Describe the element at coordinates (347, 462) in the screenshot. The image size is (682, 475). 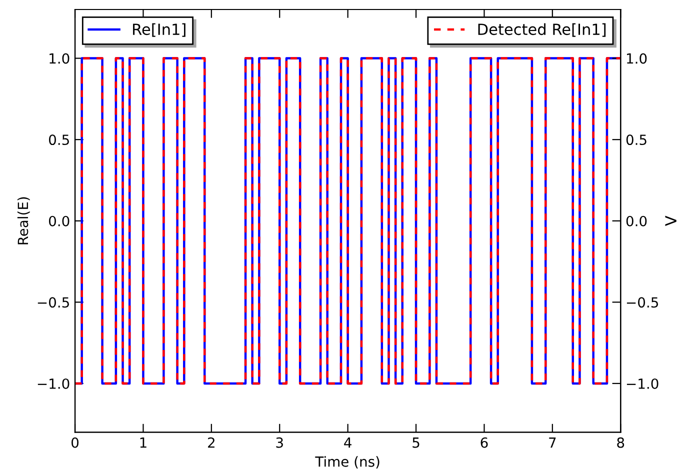
I see `x-axis-title: Time (ns)` at that location.